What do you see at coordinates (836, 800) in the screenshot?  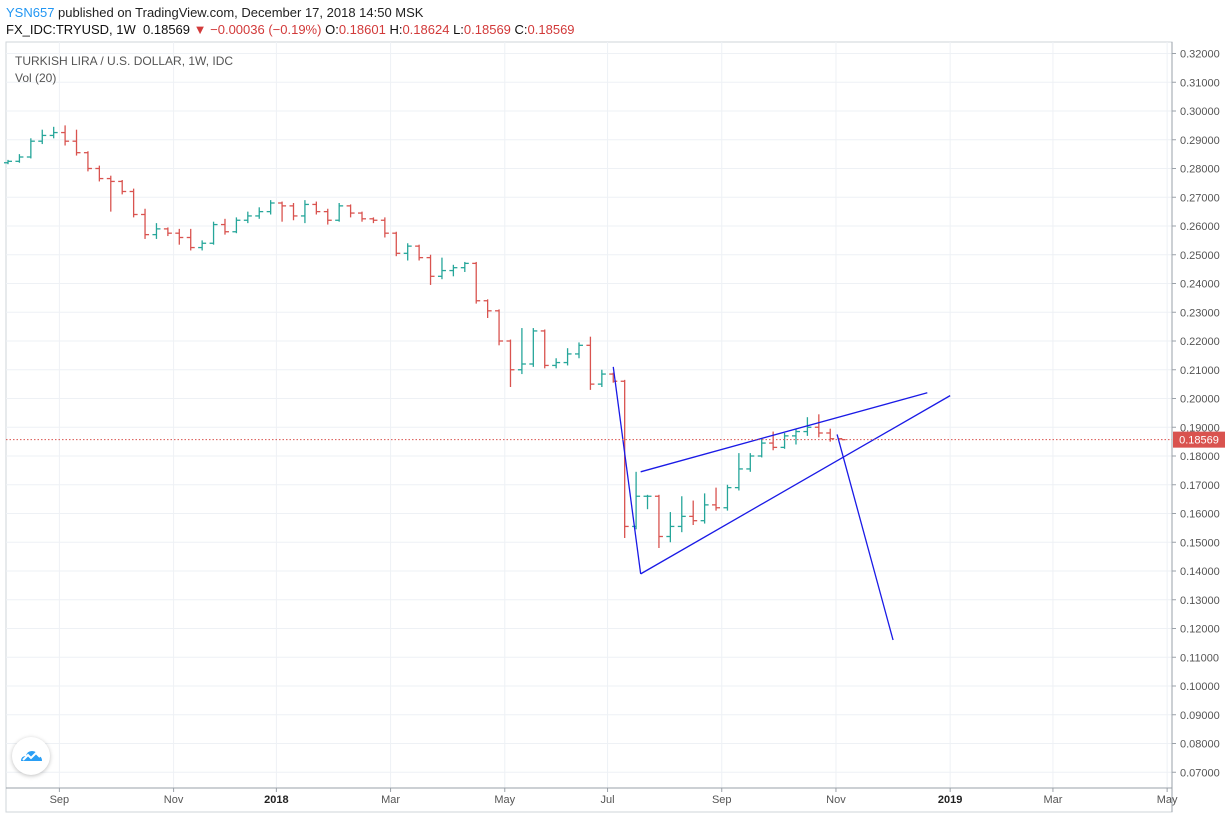 I see `x-tick-label: Nov` at bounding box center [836, 800].